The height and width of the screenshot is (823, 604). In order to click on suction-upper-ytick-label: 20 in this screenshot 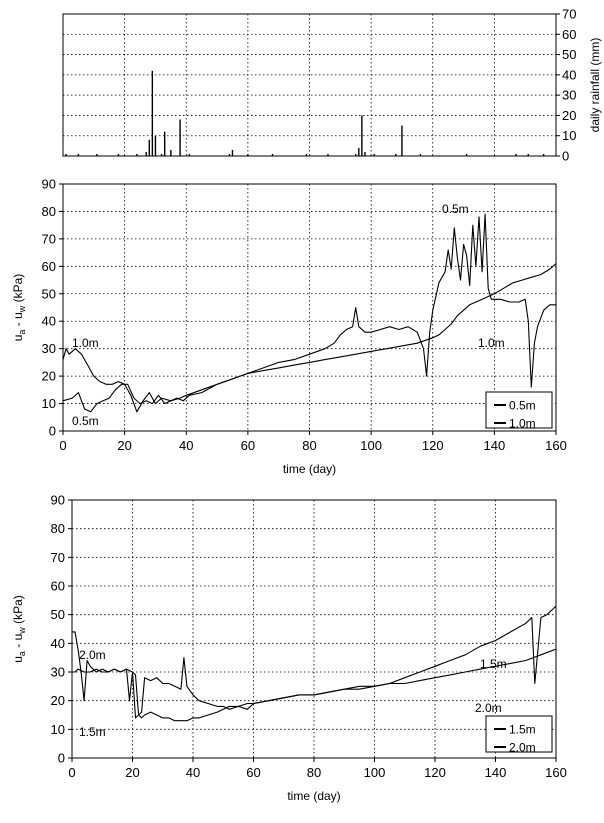, I will do `click(49, 376)`.